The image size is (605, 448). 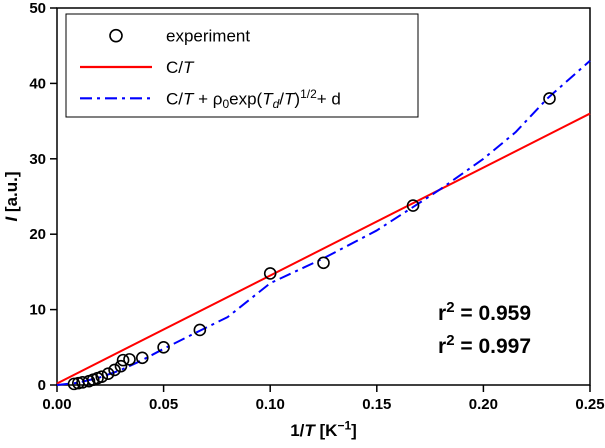 What do you see at coordinates (484, 345) in the screenshot?
I see `r-squared-annotation: r2 = 0.997` at bounding box center [484, 345].